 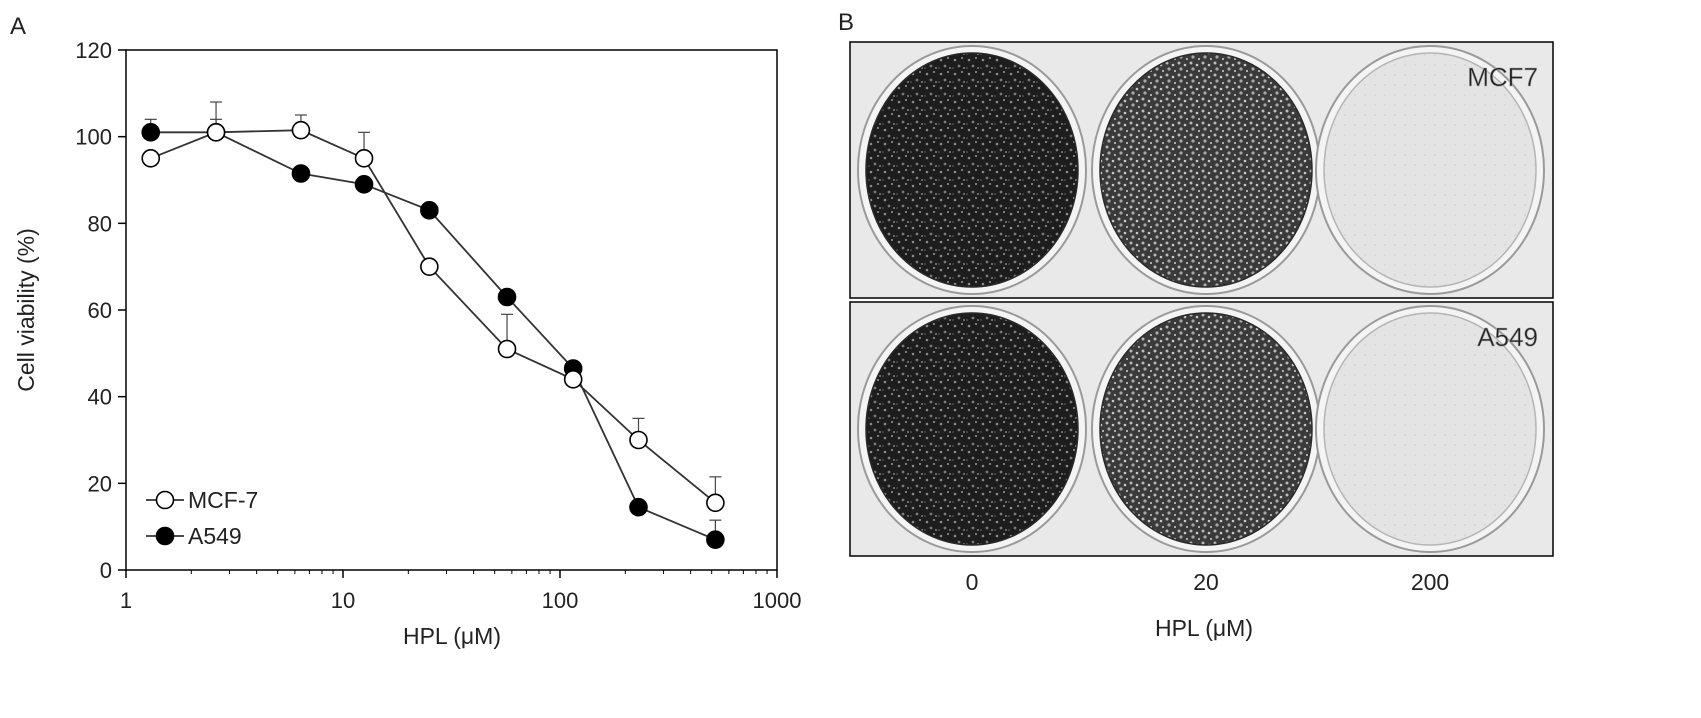 I want to click on dose-label: 200, so click(x=1430, y=582).